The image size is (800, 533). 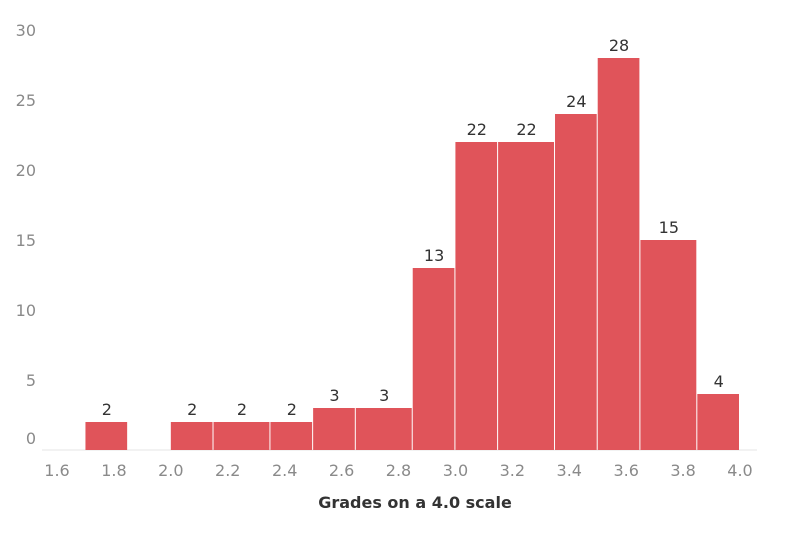 I want to click on bar-value-label: 4, so click(x=719, y=381).